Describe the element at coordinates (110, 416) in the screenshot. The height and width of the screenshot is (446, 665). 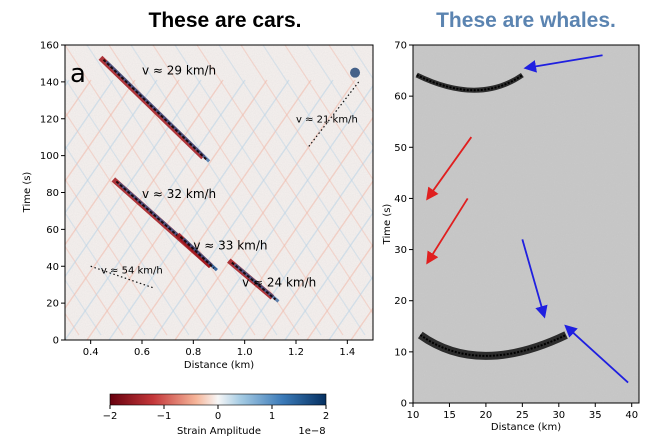
I see `colorbar-tick-label: −2` at that location.